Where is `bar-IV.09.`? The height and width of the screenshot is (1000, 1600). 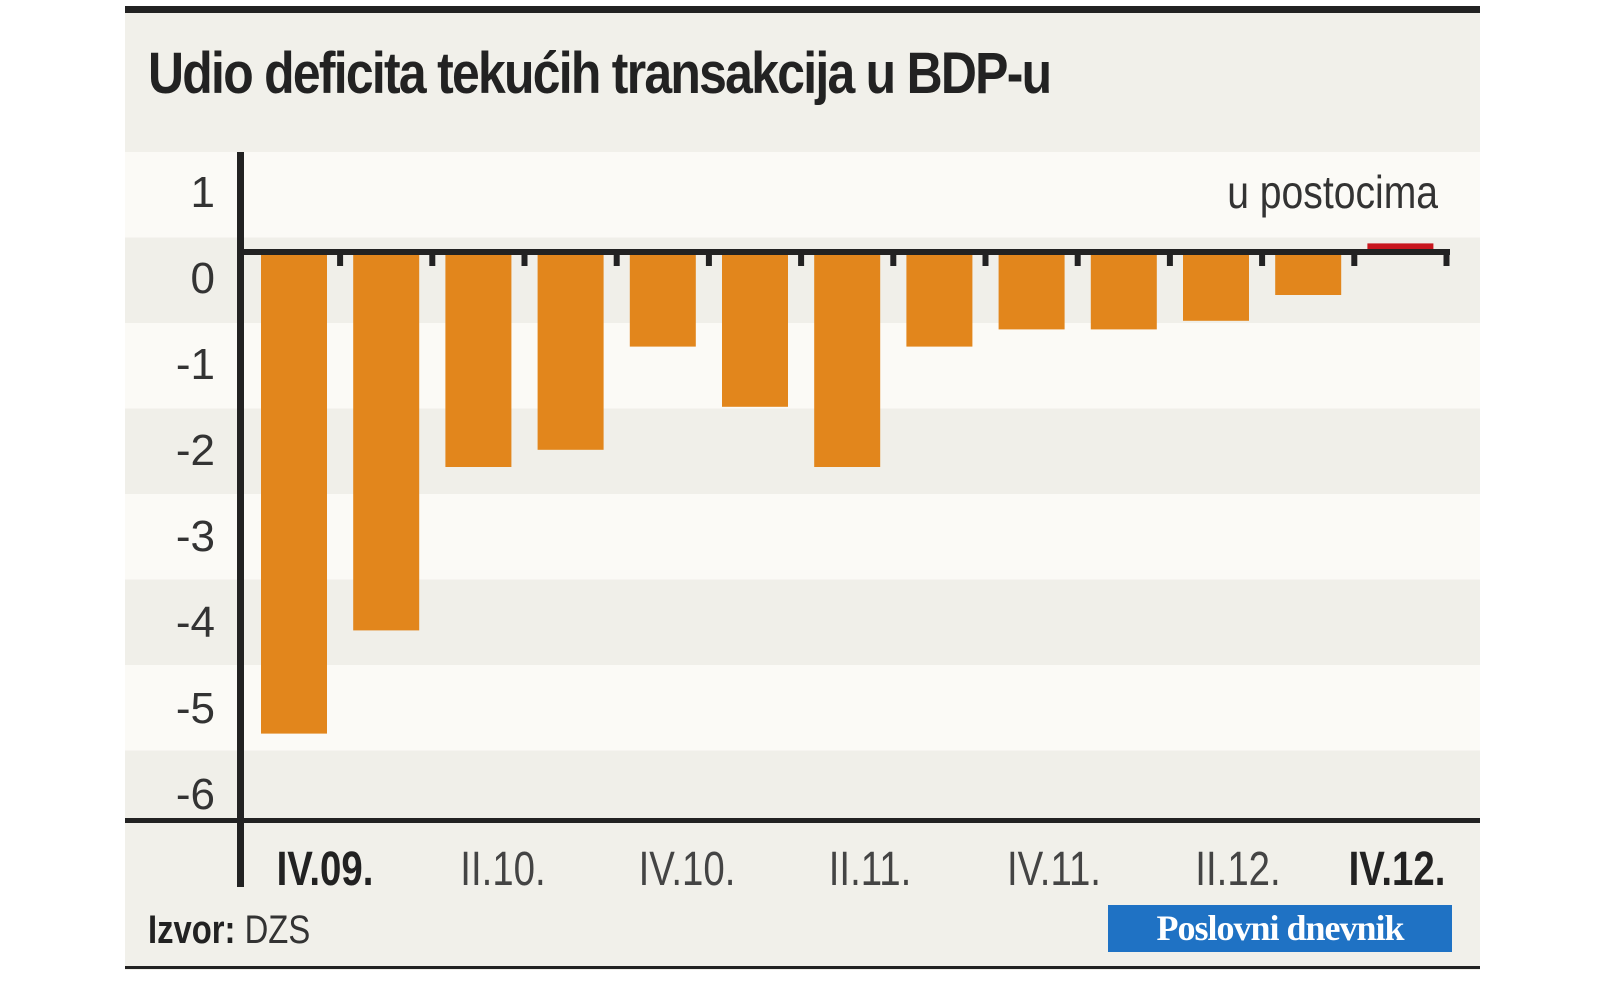 bar-IV.09. is located at coordinates (294, 493).